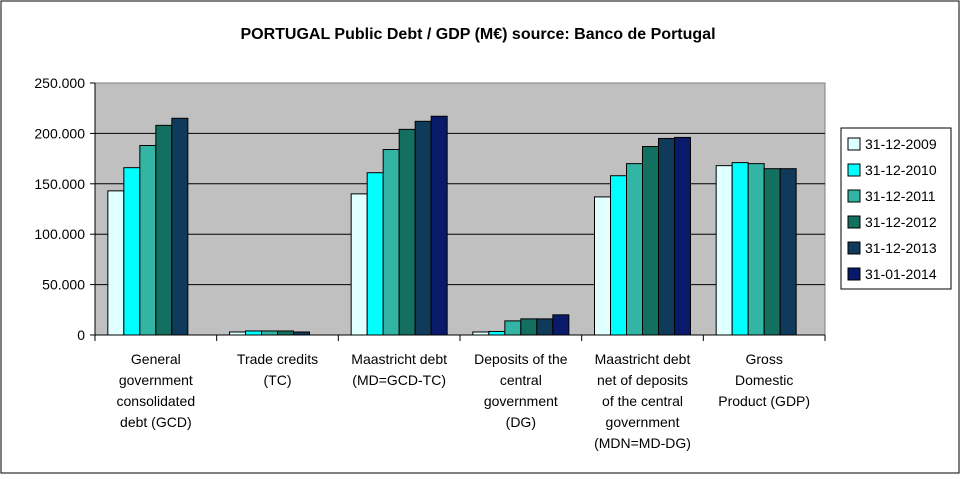  I want to click on x-category-label: Gross Domestic Product (GDP), so click(764, 380).